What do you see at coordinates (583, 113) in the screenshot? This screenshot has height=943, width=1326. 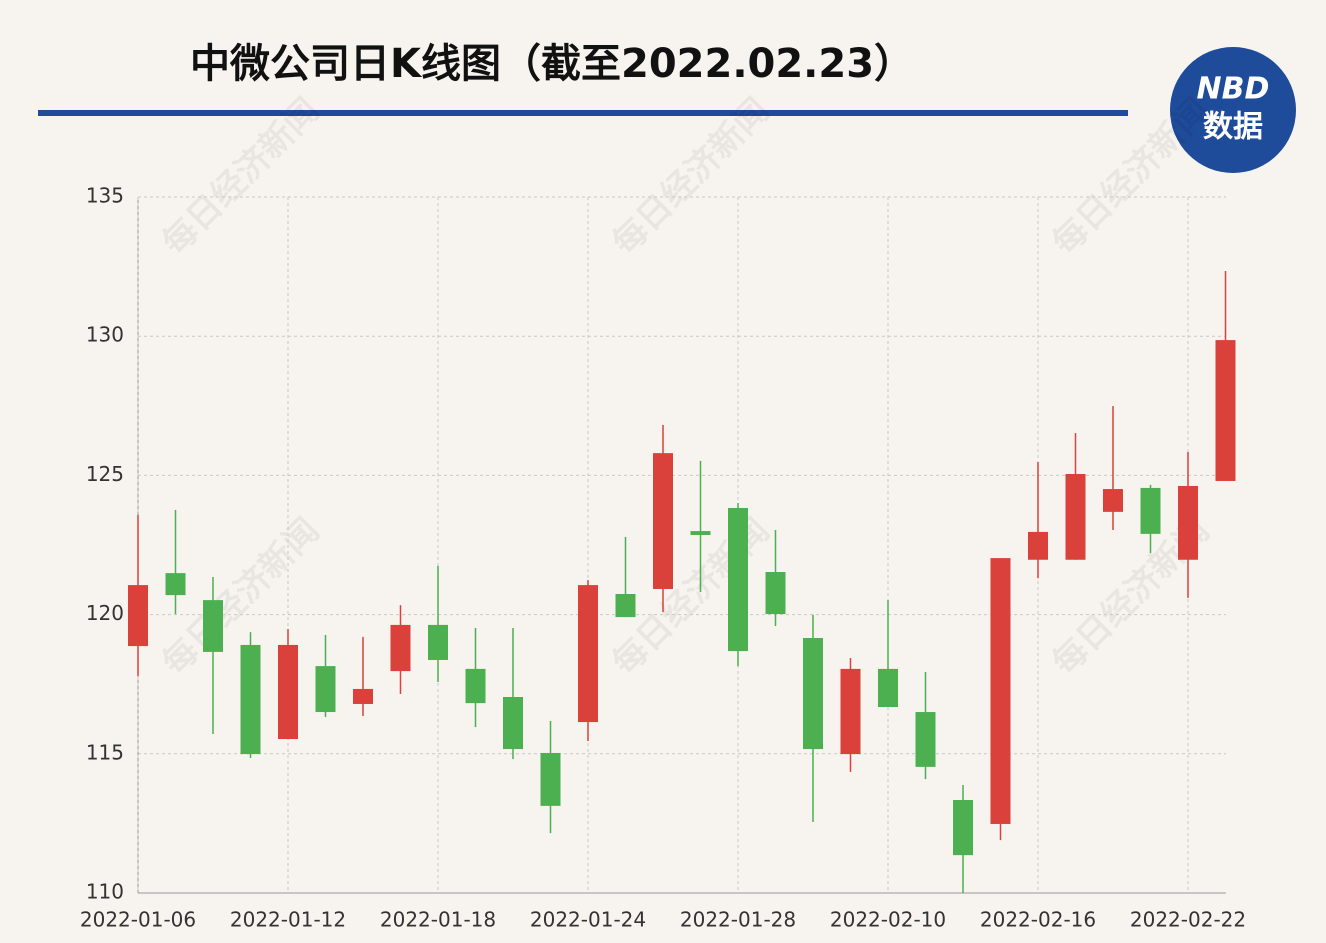 I see `title-rule` at bounding box center [583, 113].